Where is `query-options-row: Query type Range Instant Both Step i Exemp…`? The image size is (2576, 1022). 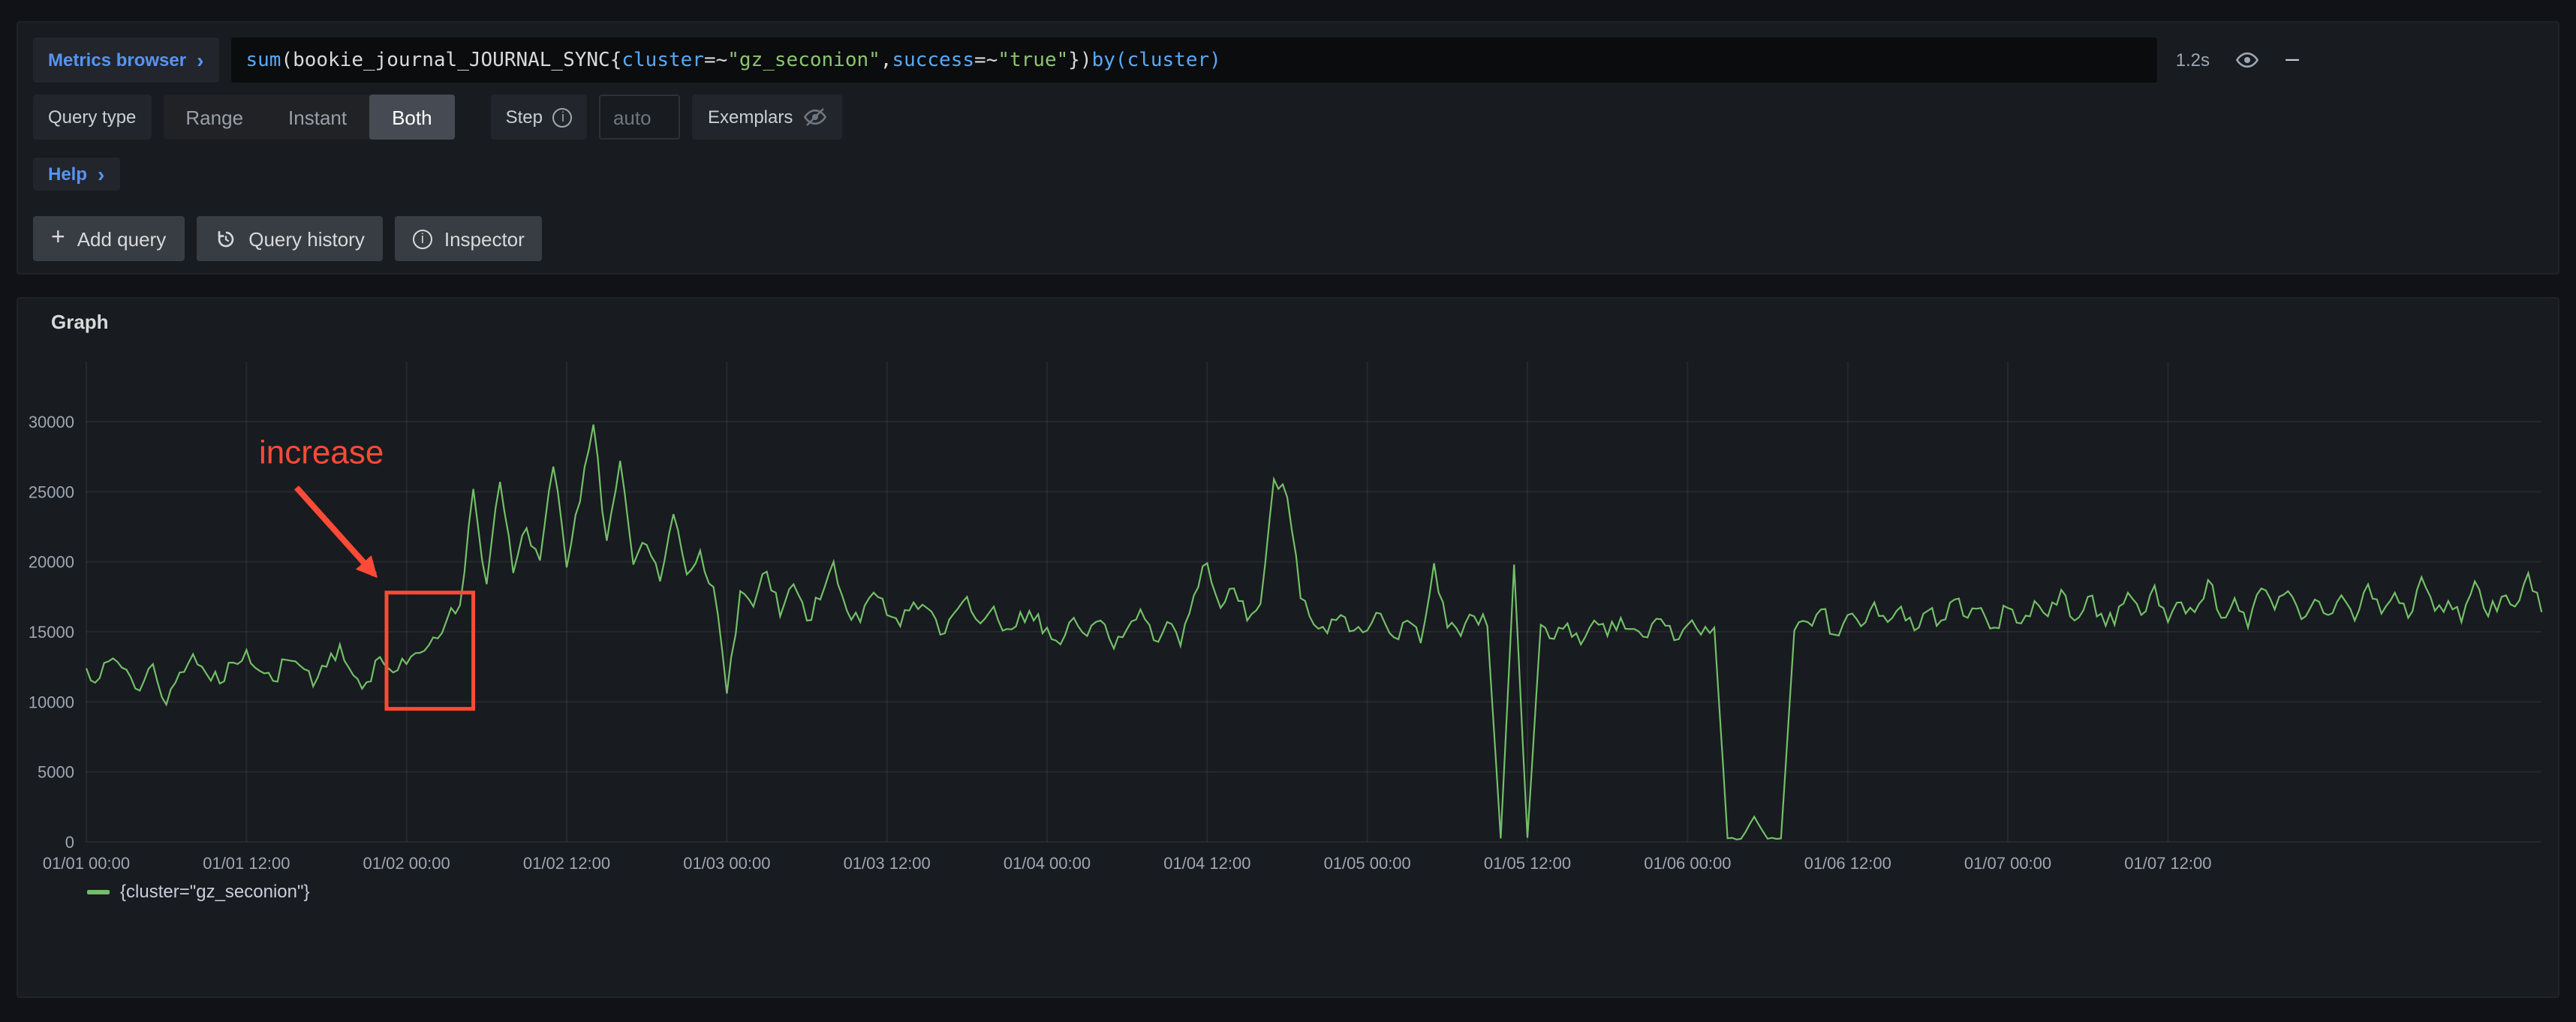
query-options-row: Query type Range Instant Both Step i Exemp… is located at coordinates (1288, 117).